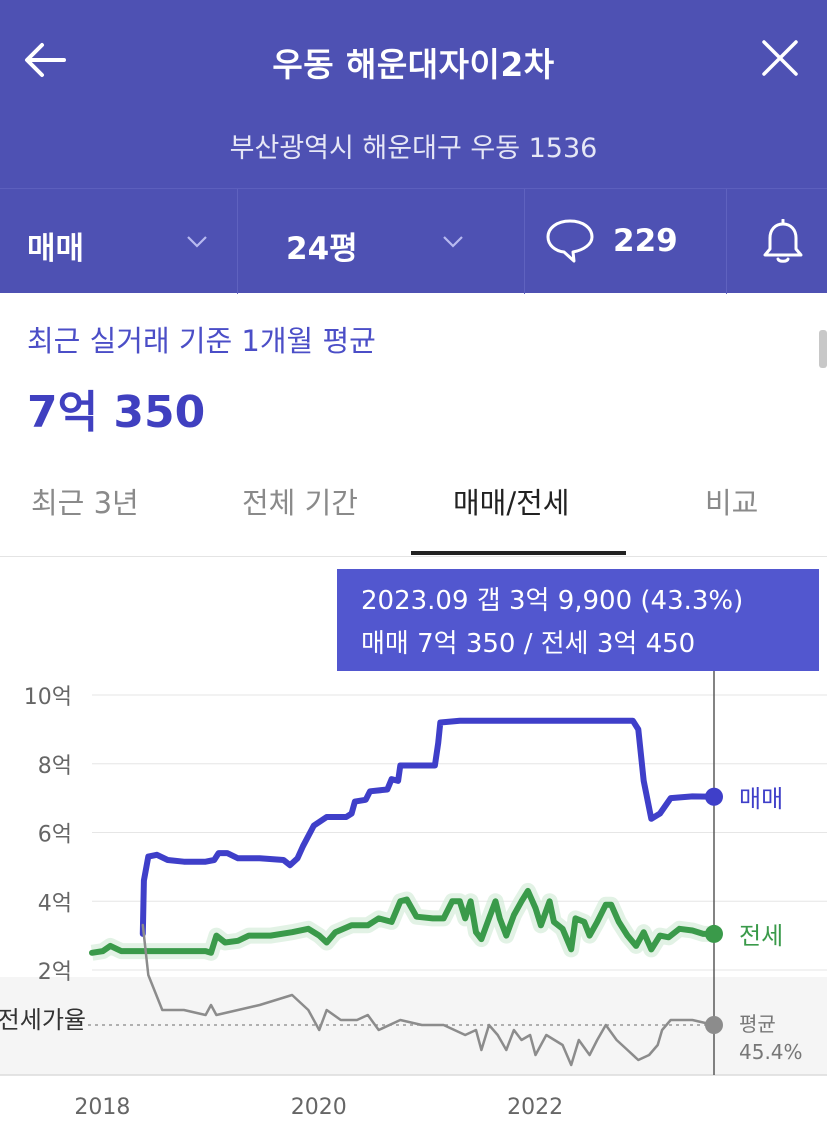 This screenshot has width=827, height=1139. What do you see at coordinates (319, 1107) in the screenshot?
I see `x-tick-label: 2020` at bounding box center [319, 1107].